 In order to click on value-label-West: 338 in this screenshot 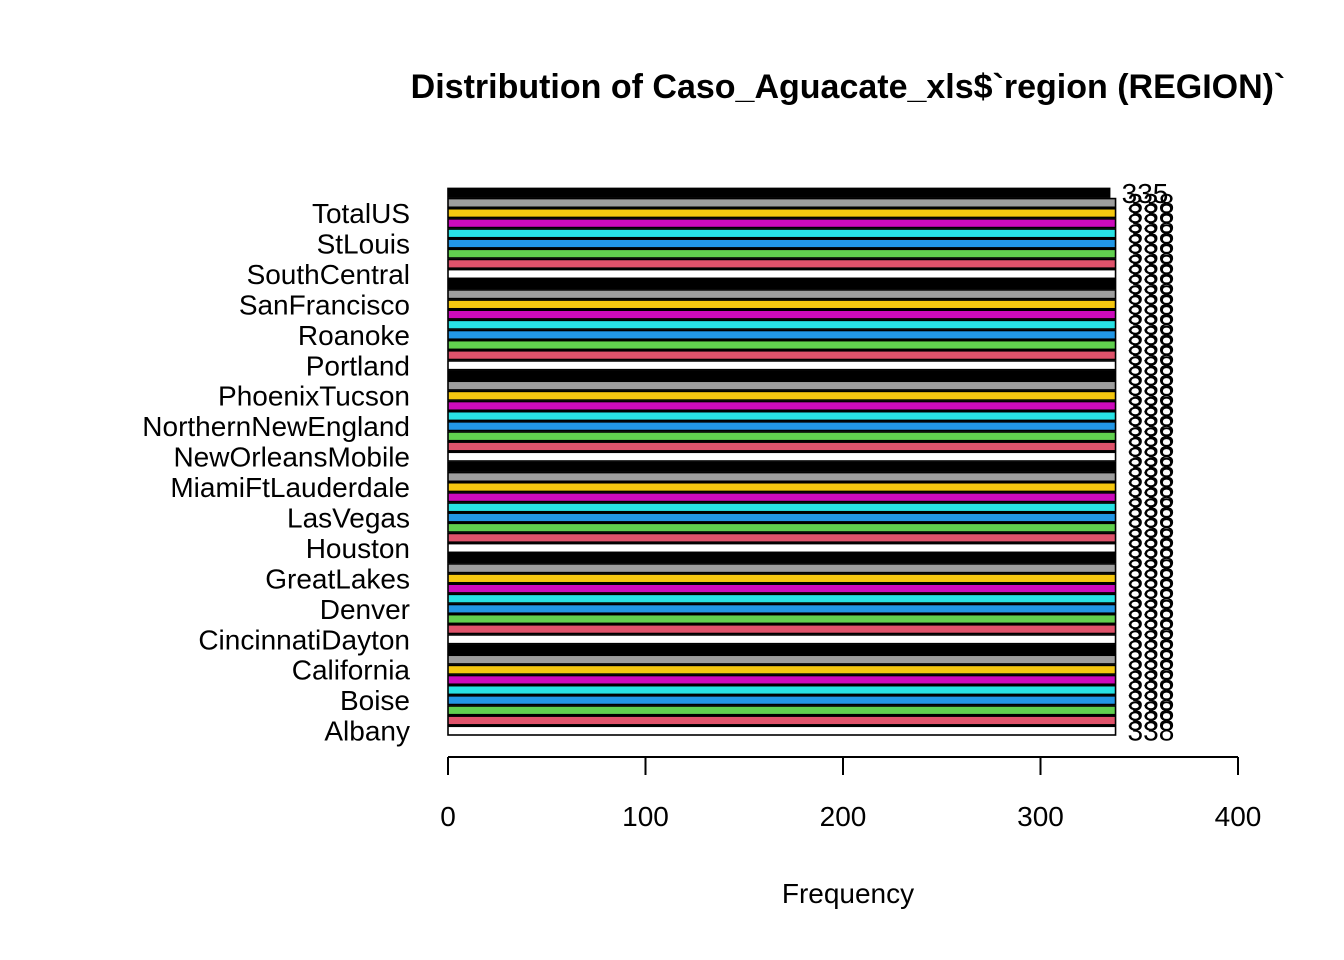, I will do `click(1151, 203)`.